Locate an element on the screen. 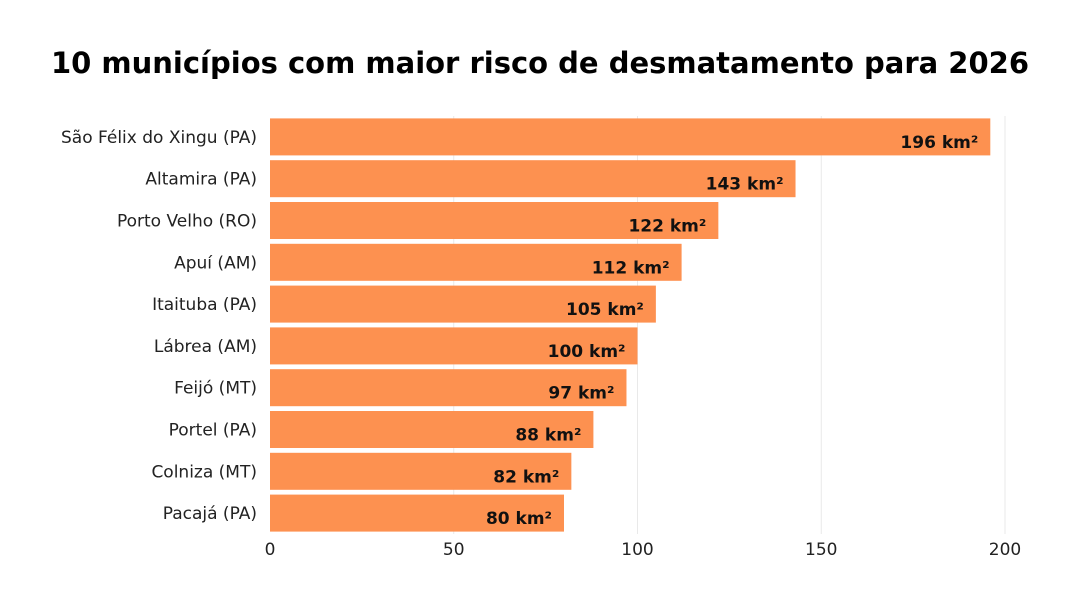 The width and height of the screenshot is (1080, 608). x-tick-label-2: 100 is located at coordinates (637, 550).